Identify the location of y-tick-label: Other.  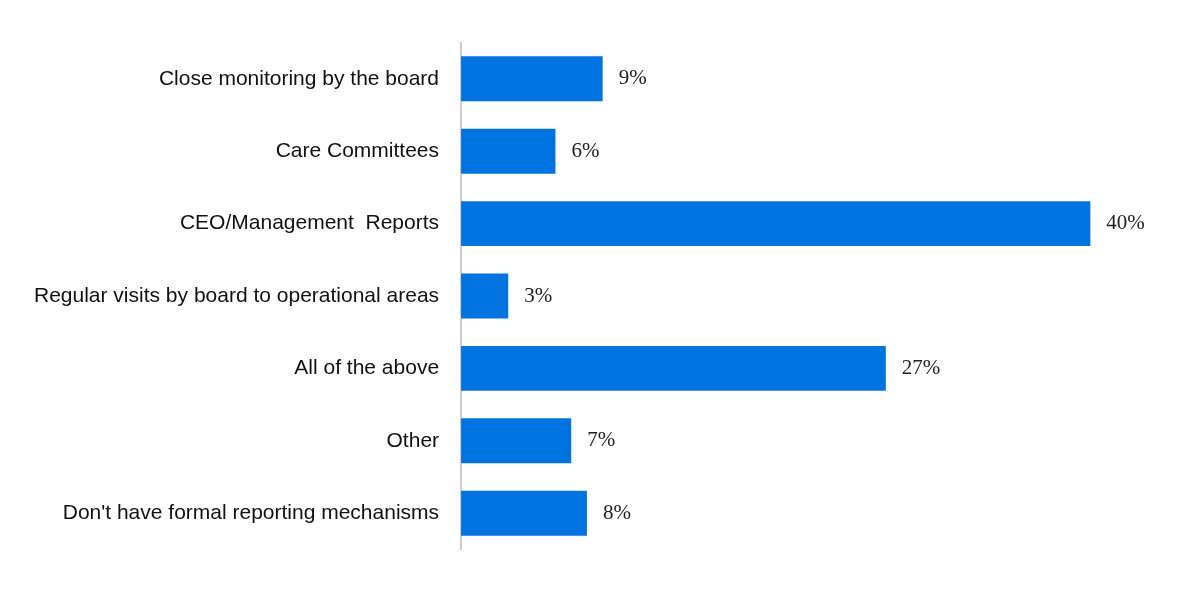
(413, 439).